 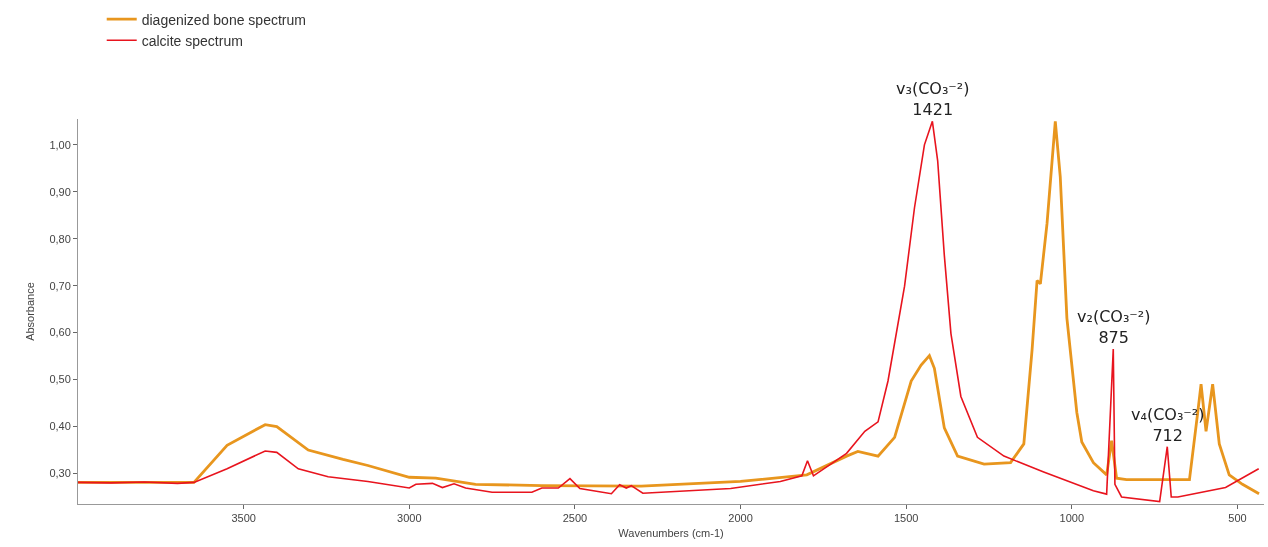 I want to click on legend-label: calcite spectrum, so click(x=192, y=40).